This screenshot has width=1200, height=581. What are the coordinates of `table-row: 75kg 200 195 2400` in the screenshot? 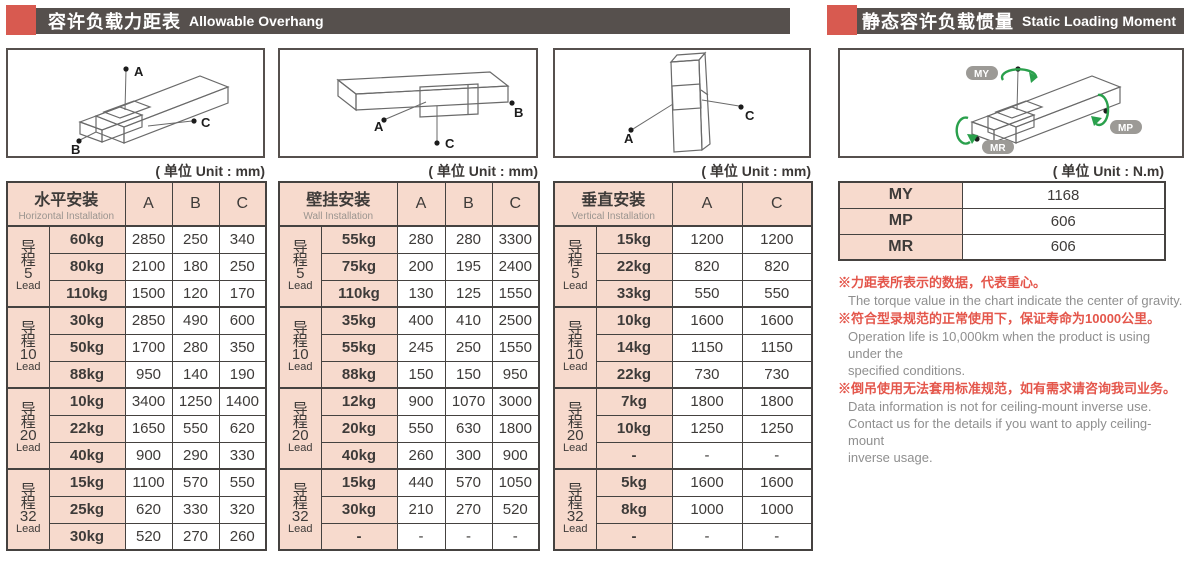 It's located at (409, 266).